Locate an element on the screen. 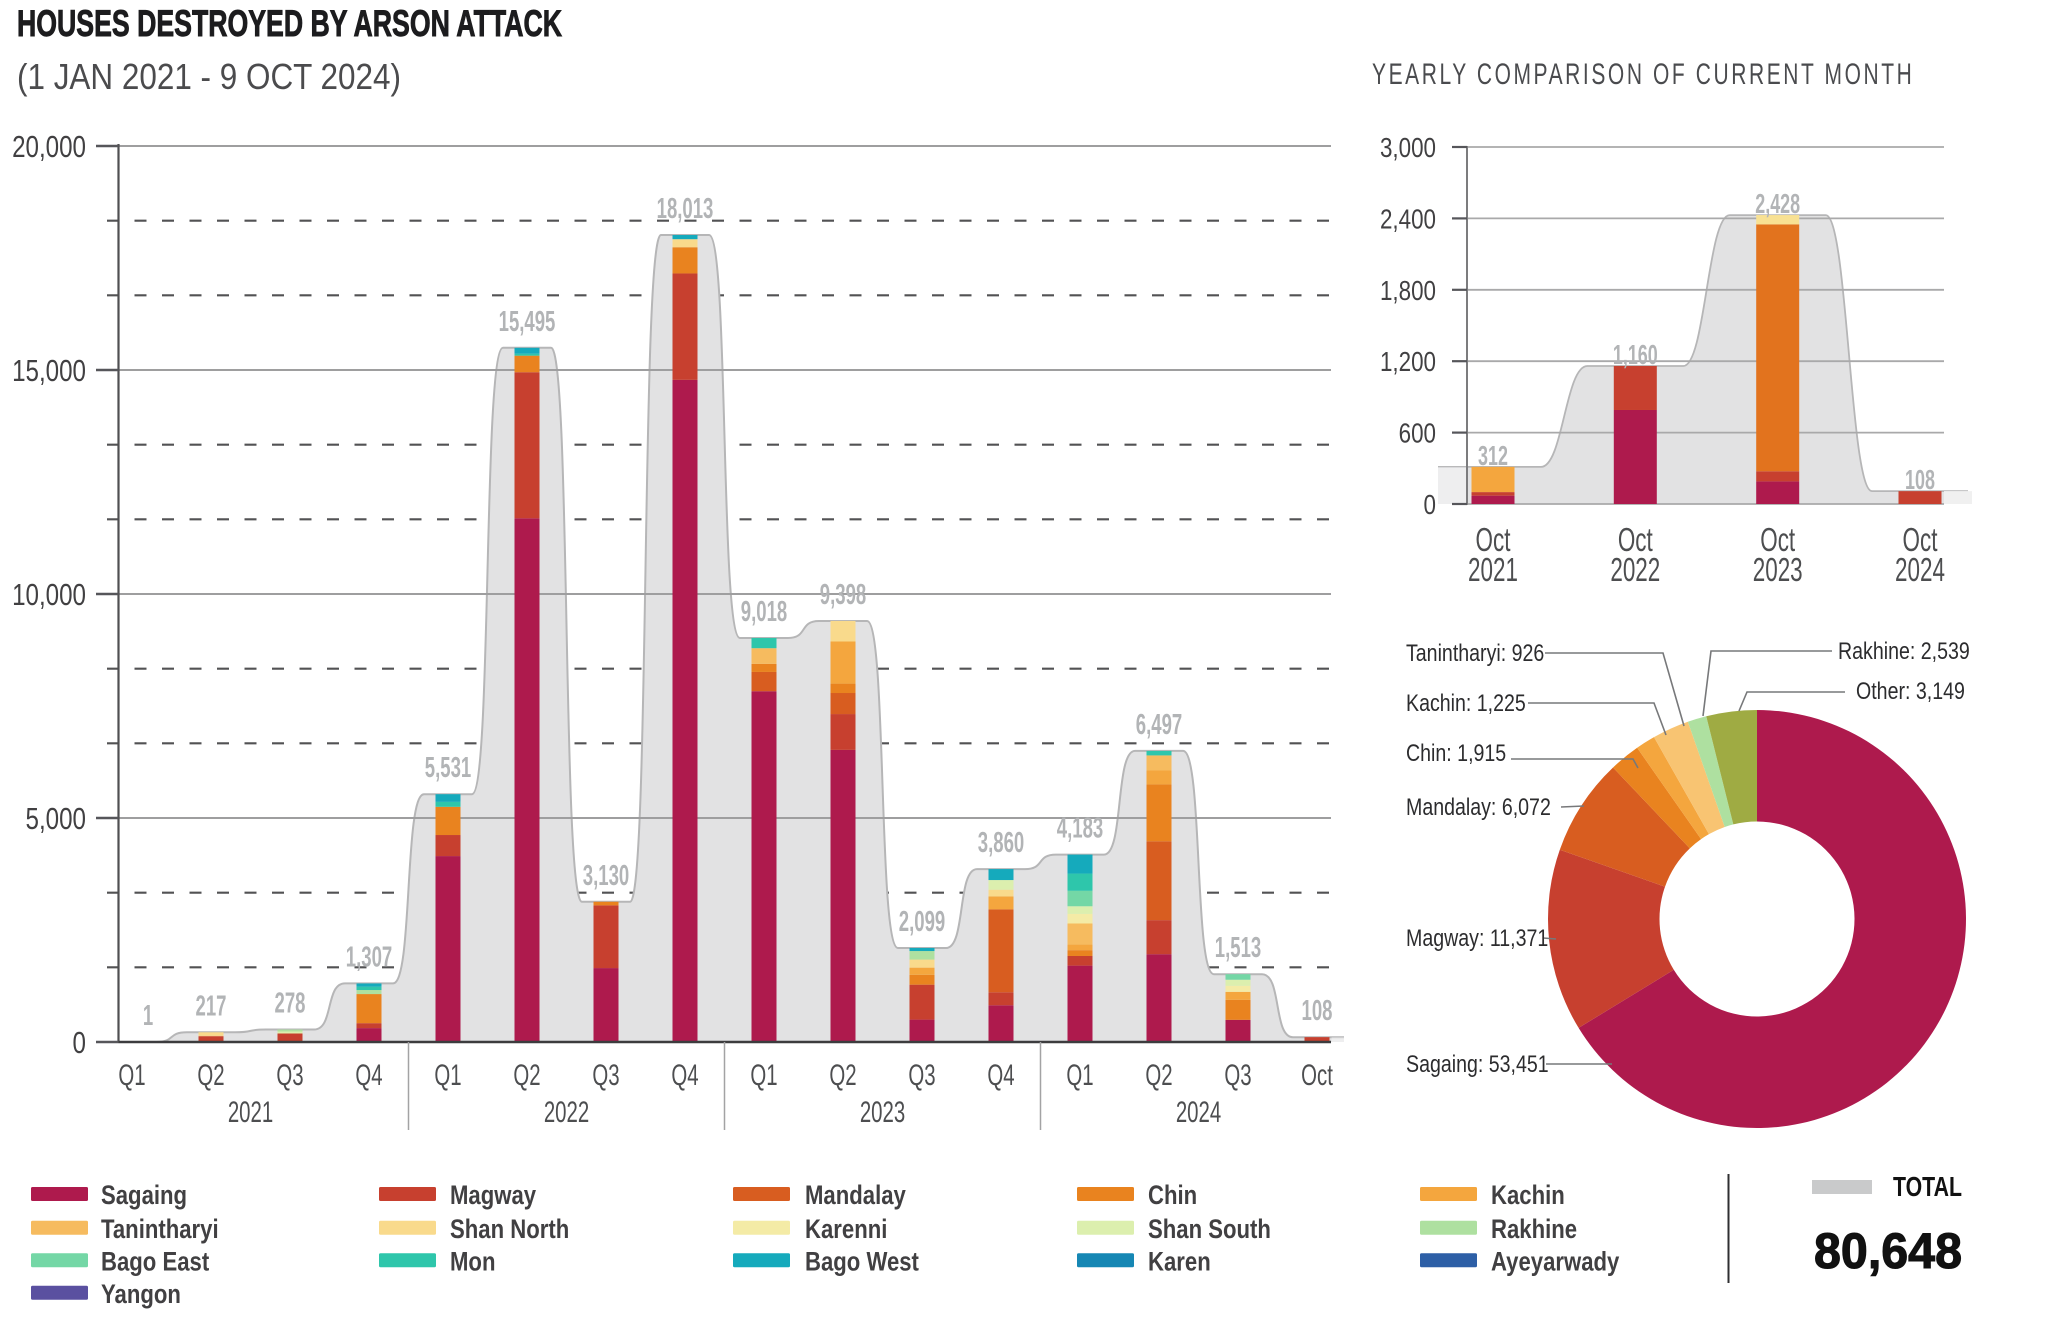 The width and height of the screenshot is (2048, 1330). svg-text: 10,000 is located at coordinates (49, 594).